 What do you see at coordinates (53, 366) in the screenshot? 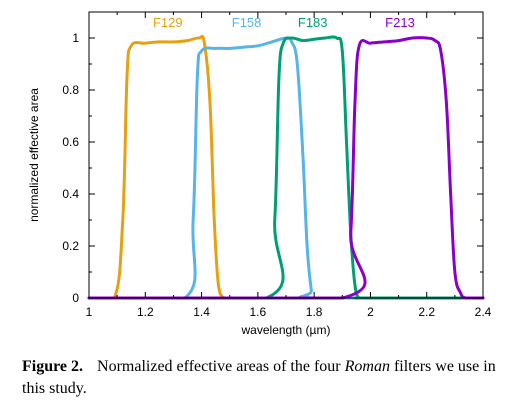
I see `figure-label: Figure 2.` at bounding box center [53, 366].